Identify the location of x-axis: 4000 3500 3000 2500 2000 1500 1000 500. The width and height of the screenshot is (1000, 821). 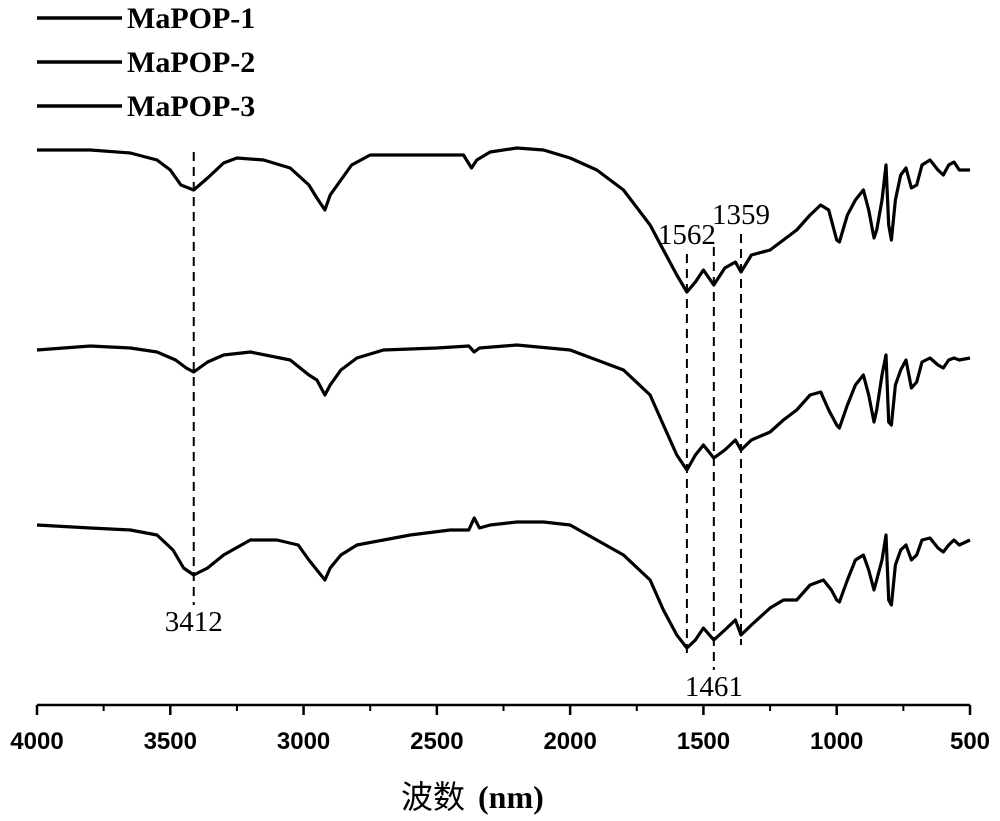
(500, 730).